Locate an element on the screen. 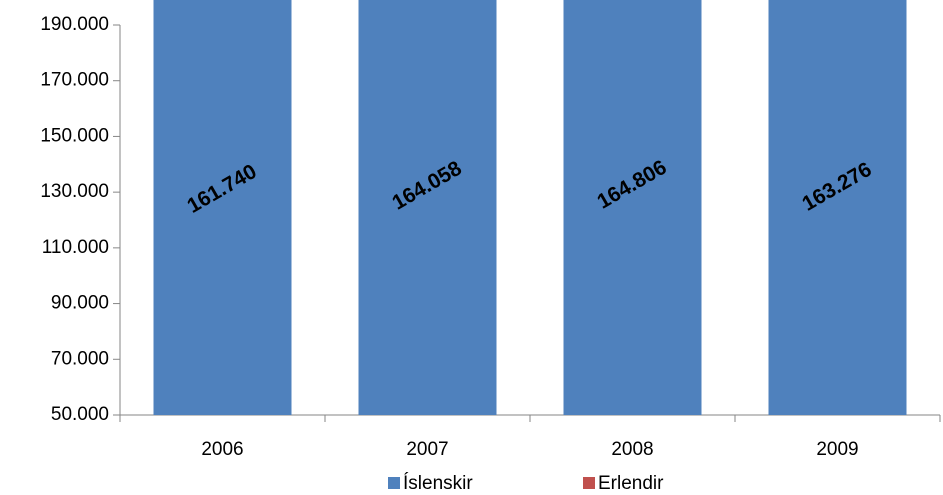 This screenshot has width=943, height=495. x-tick-label: 2007 is located at coordinates (427, 449).